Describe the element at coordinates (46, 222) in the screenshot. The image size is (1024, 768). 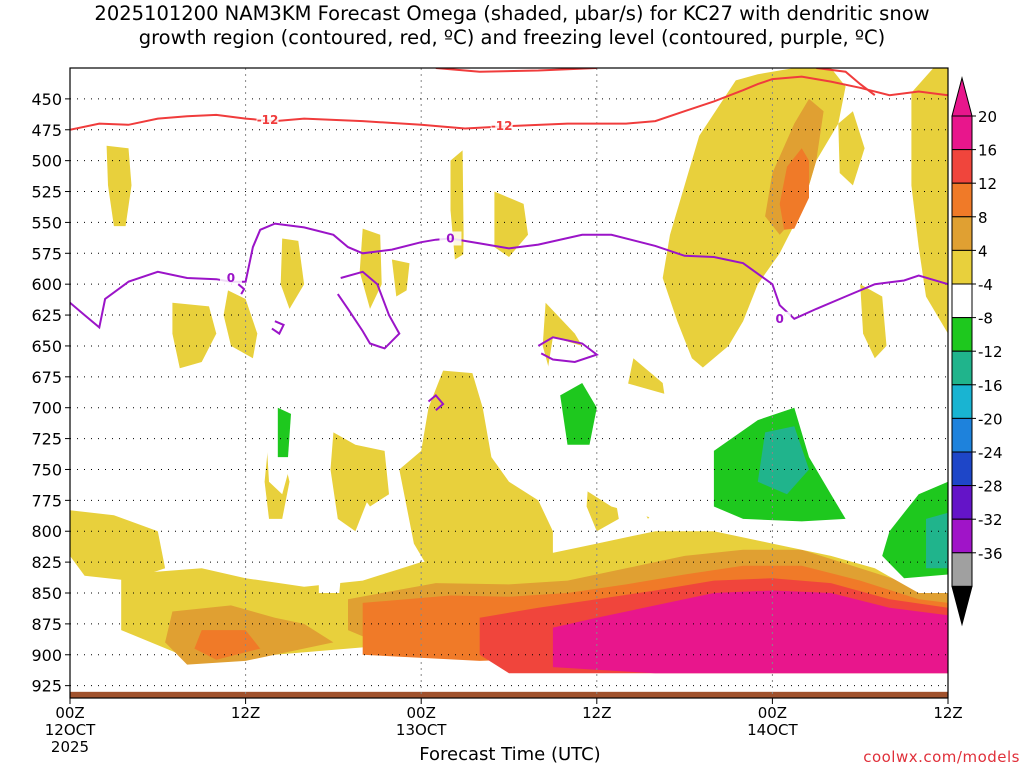
I see `y-tick-label-4: 550` at that location.